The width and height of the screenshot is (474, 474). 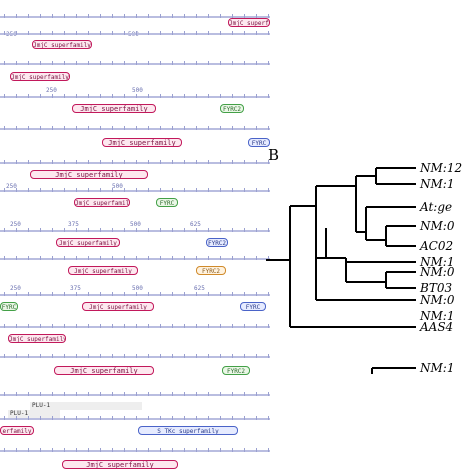 What do you see at coordinates (199, 288) in the screenshot?
I see `tick-label: 625` at bounding box center [199, 288].